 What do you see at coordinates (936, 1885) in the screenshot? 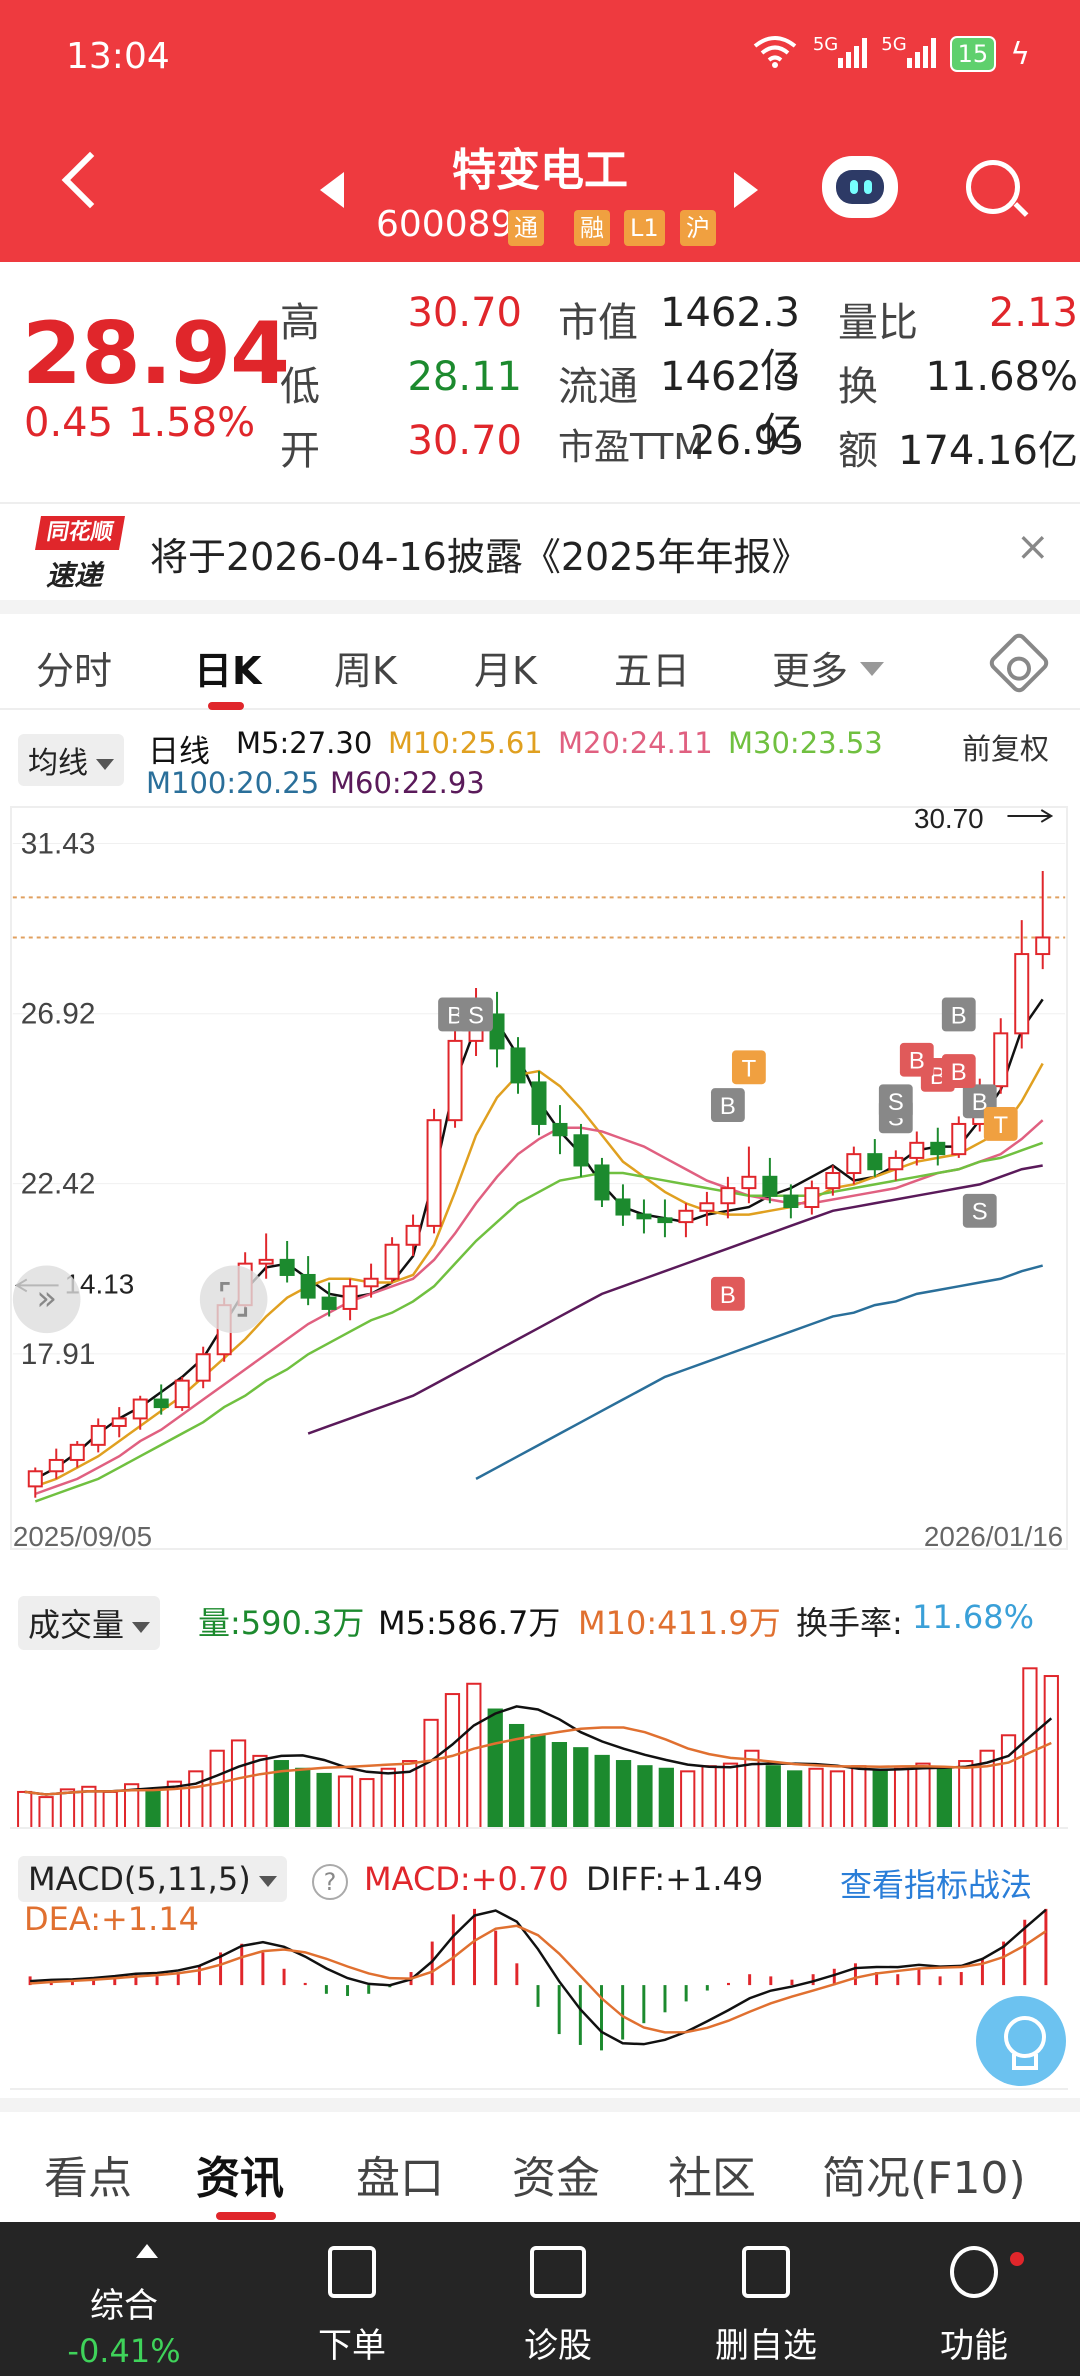
I see `indicator-strategy-link: 查看指标战法` at bounding box center [936, 1885].